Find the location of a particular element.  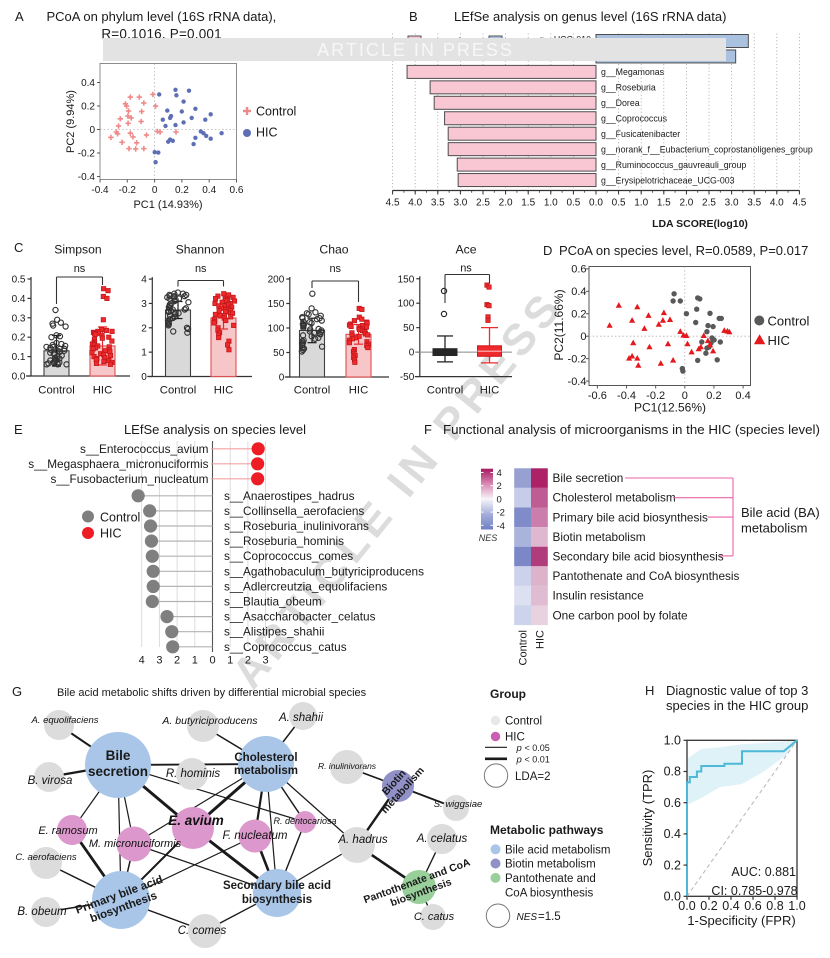

svg-text: -0.4 is located at coordinates (100, 190).